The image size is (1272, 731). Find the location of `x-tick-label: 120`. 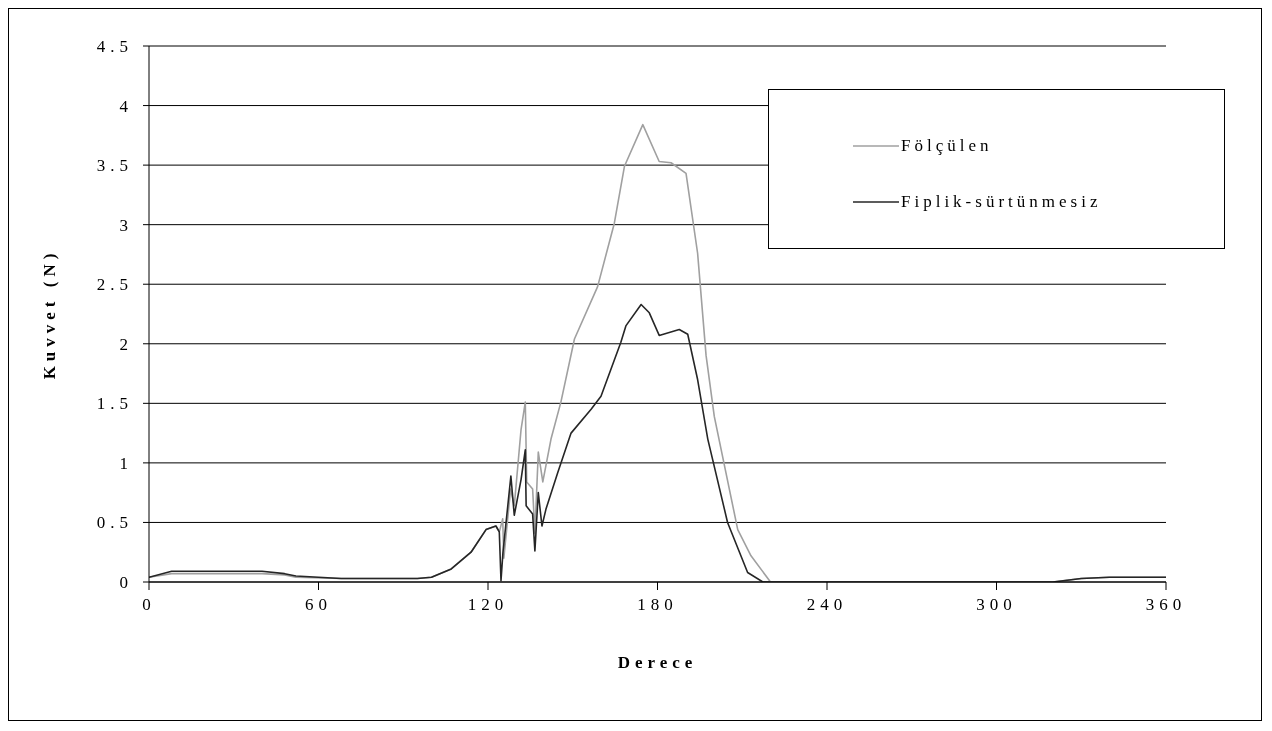

x-tick-label: 120 is located at coordinates (488, 605).